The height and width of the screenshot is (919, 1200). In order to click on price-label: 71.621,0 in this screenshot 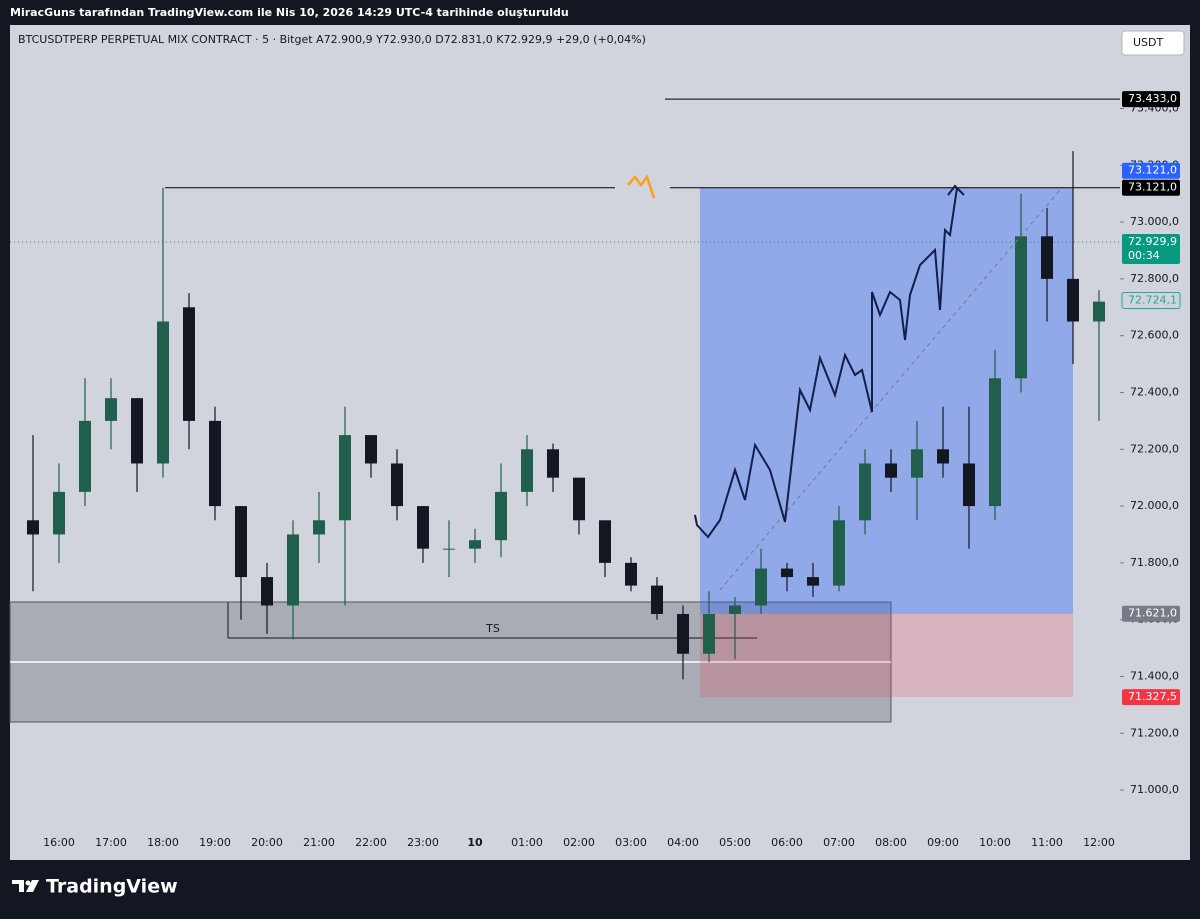, I will do `click(1151, 613)`.